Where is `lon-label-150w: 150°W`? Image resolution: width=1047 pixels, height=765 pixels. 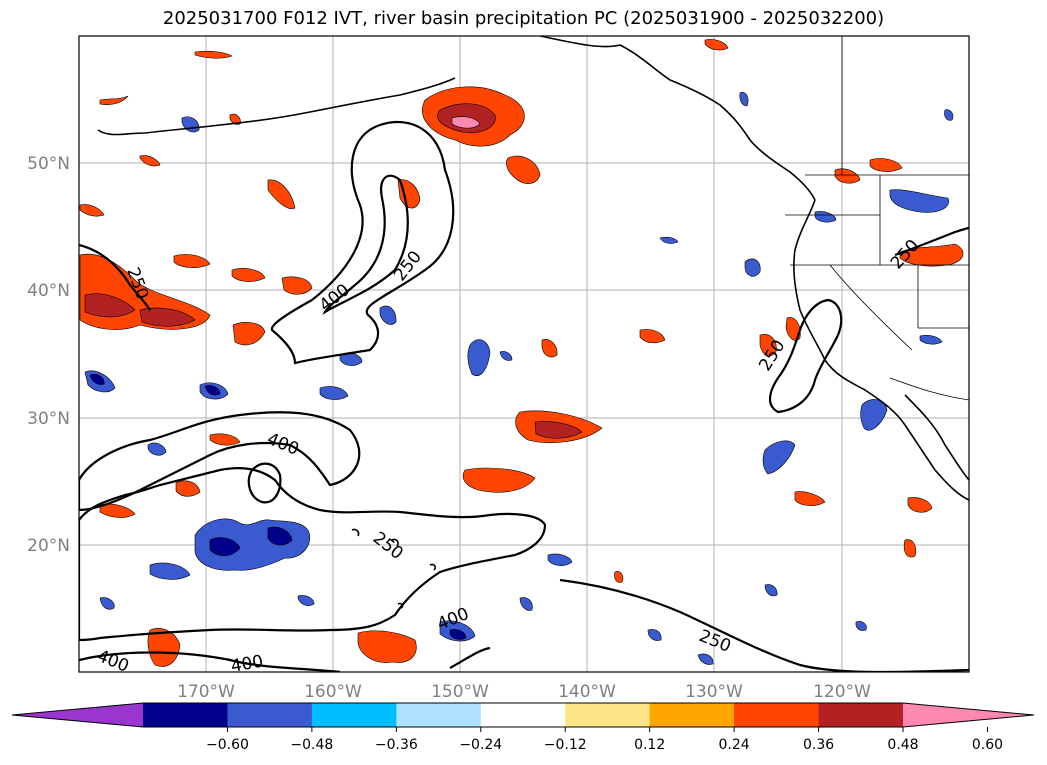
lon-label-150w: 150°W is located at coordinates (460, 692).